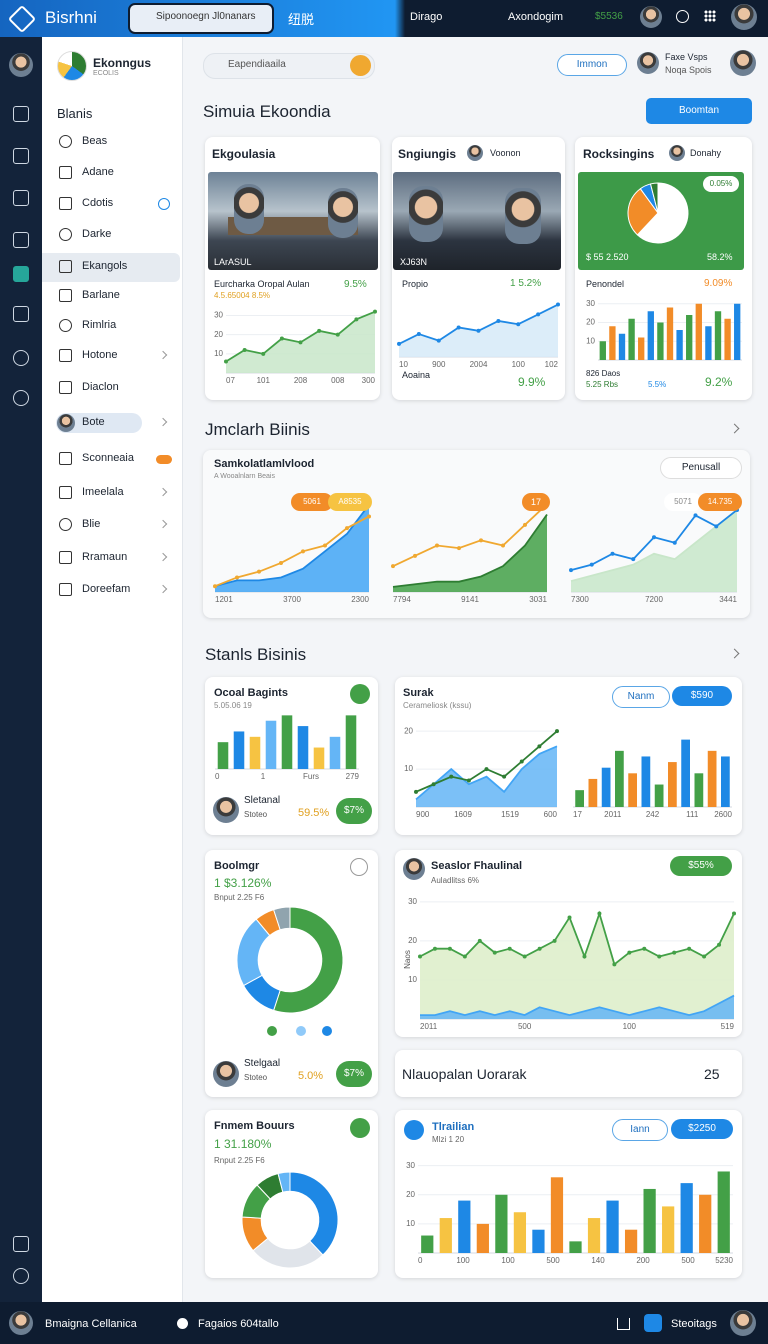 The height and width of the screenshot is (1344, 768). I want to click on x-tick-label: 1201, so click(224, 599).